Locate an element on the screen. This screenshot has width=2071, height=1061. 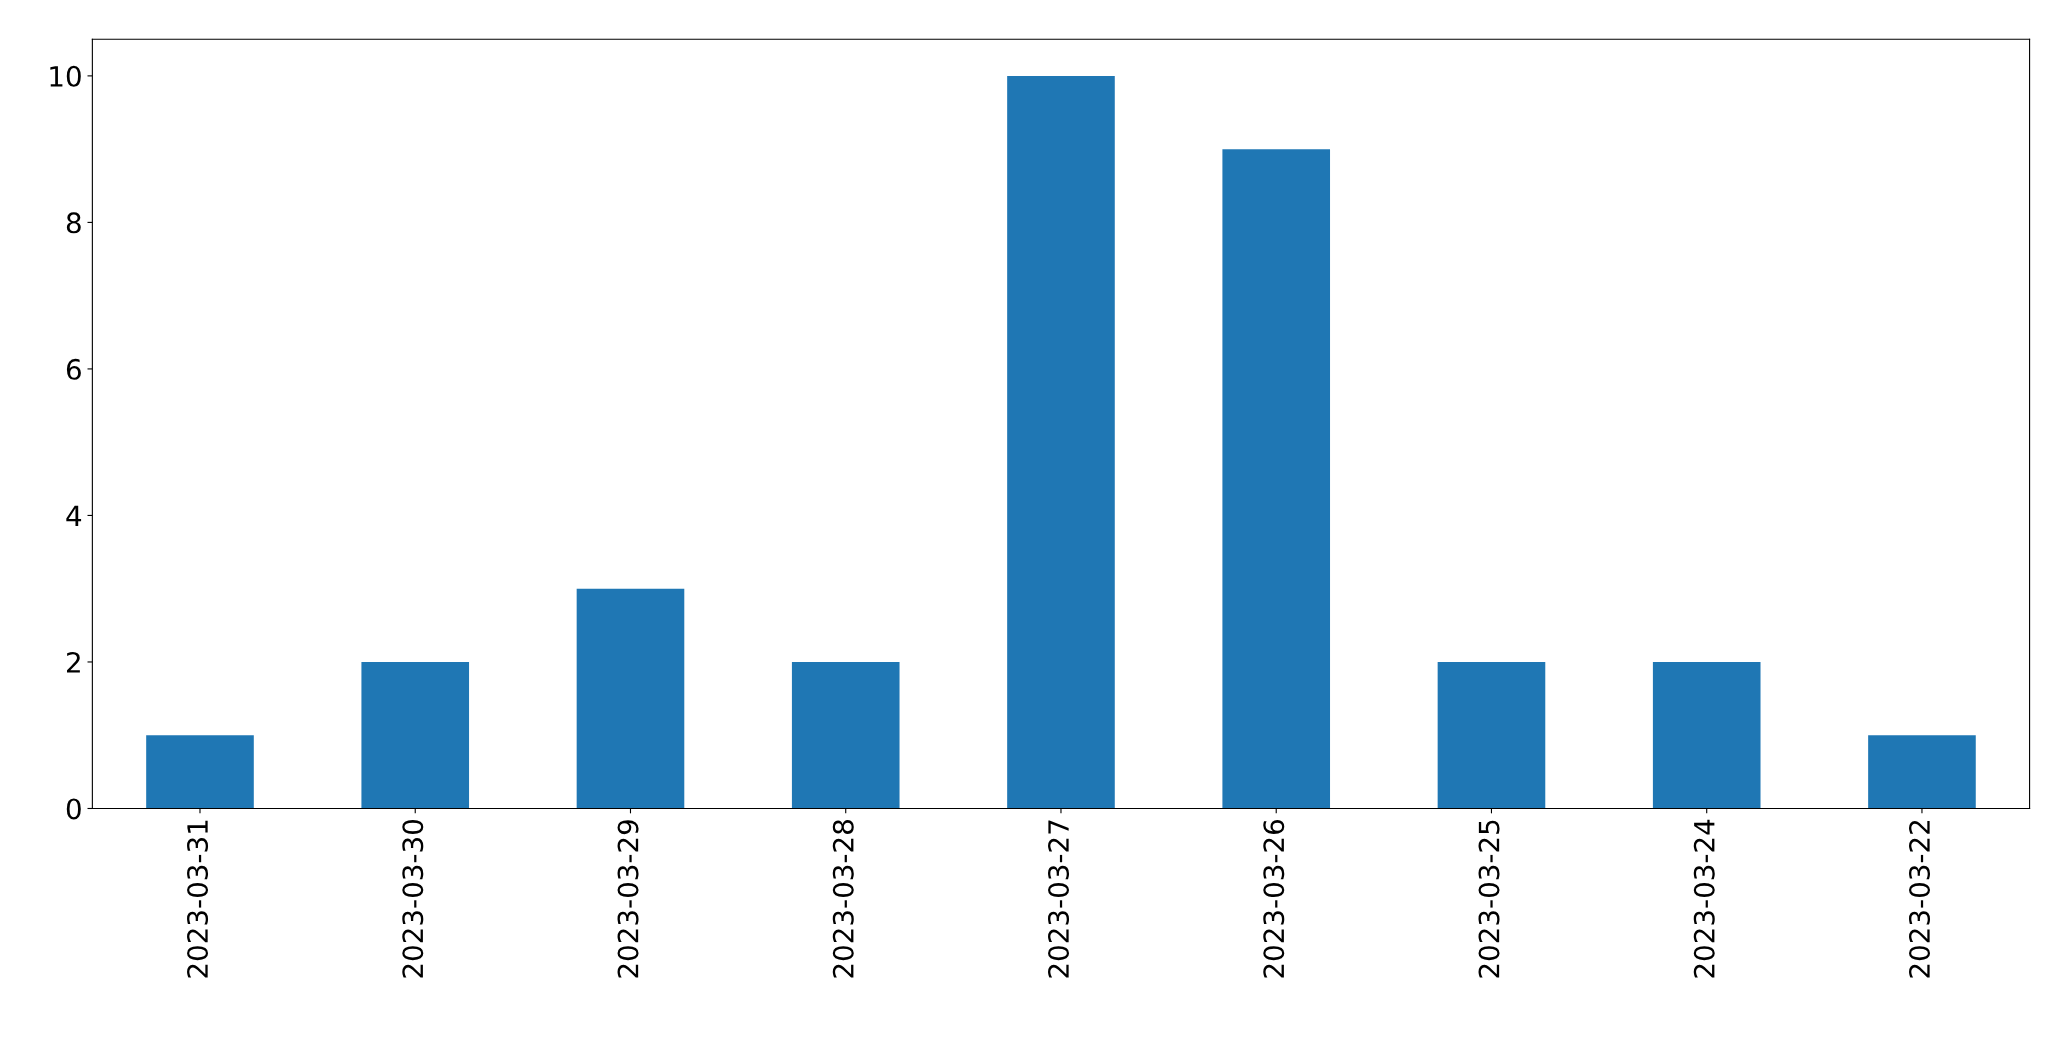
x-tick-label: 2023-03-22 is located at coordinates (1920, 899).